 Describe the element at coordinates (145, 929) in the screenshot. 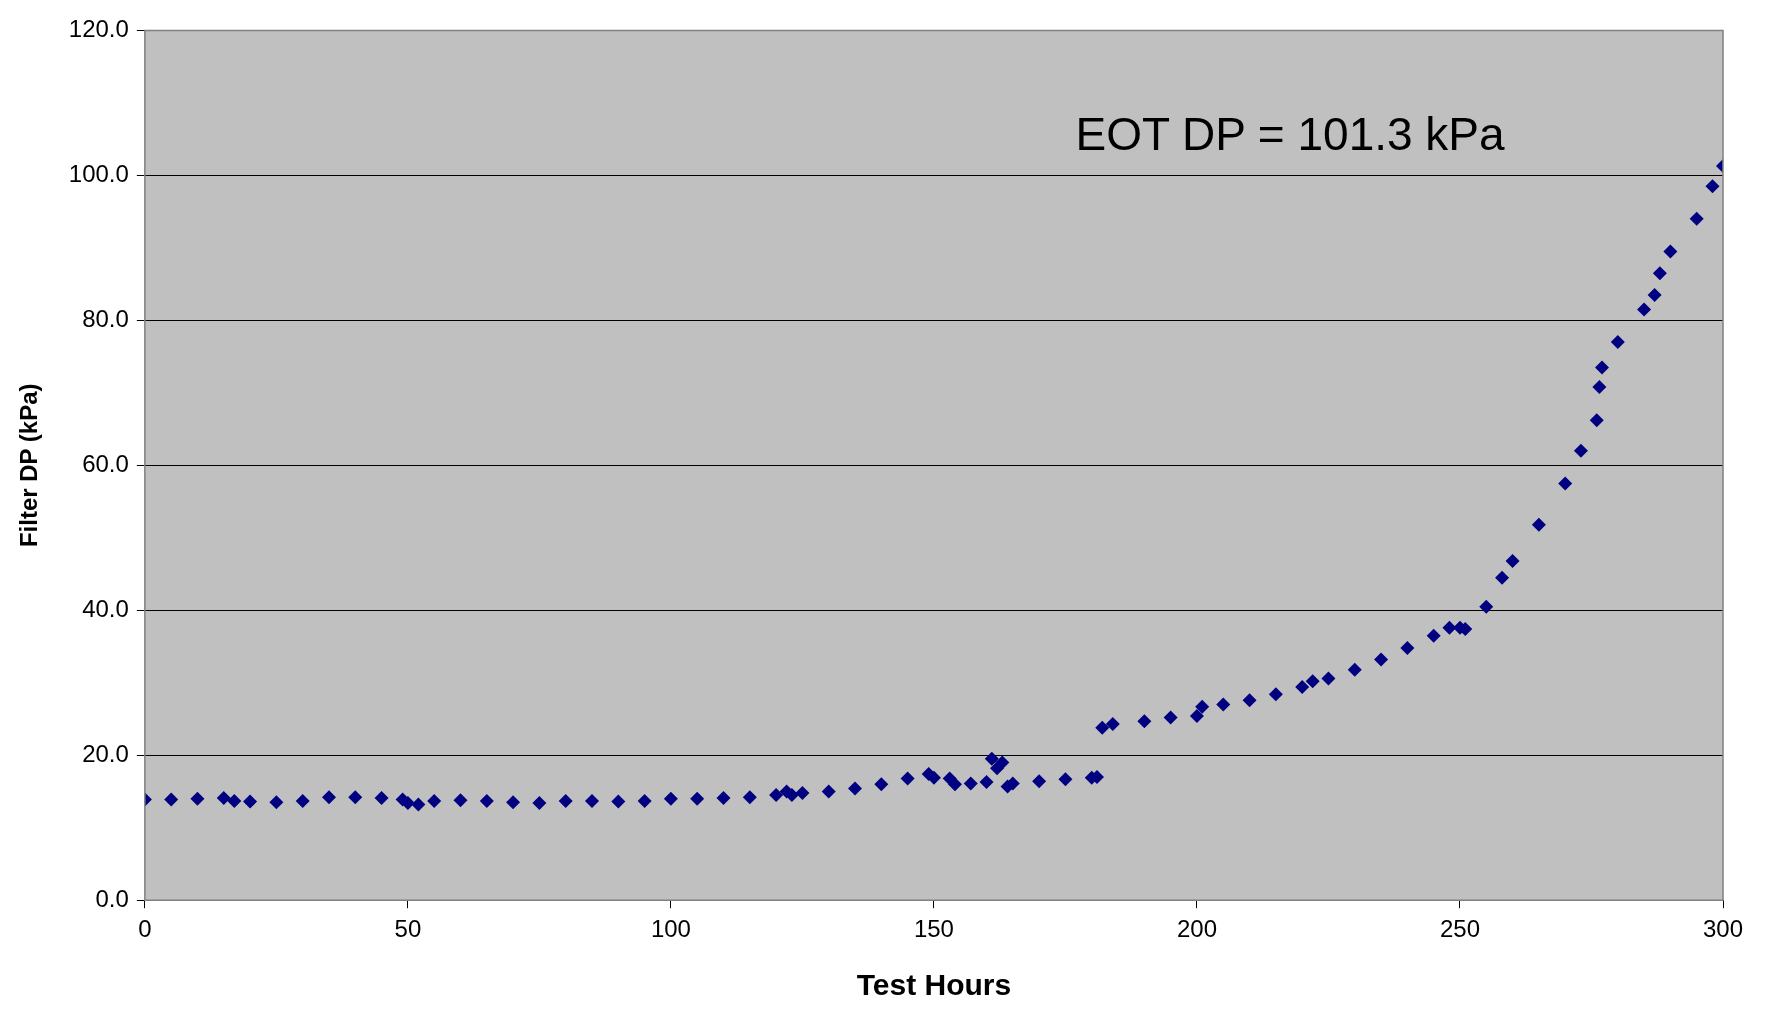

I see `x-tick-label: 0` at that location.